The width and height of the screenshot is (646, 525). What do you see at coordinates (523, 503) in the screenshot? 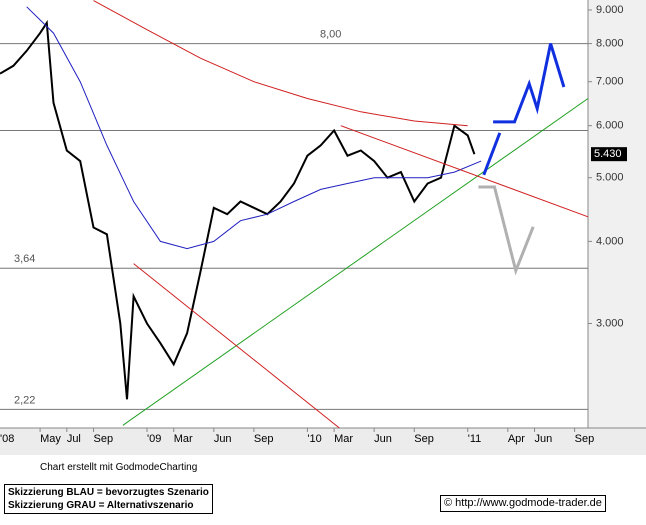
I see `url: © http://www.godmode-trader.de` at bounding box center [523, 503].